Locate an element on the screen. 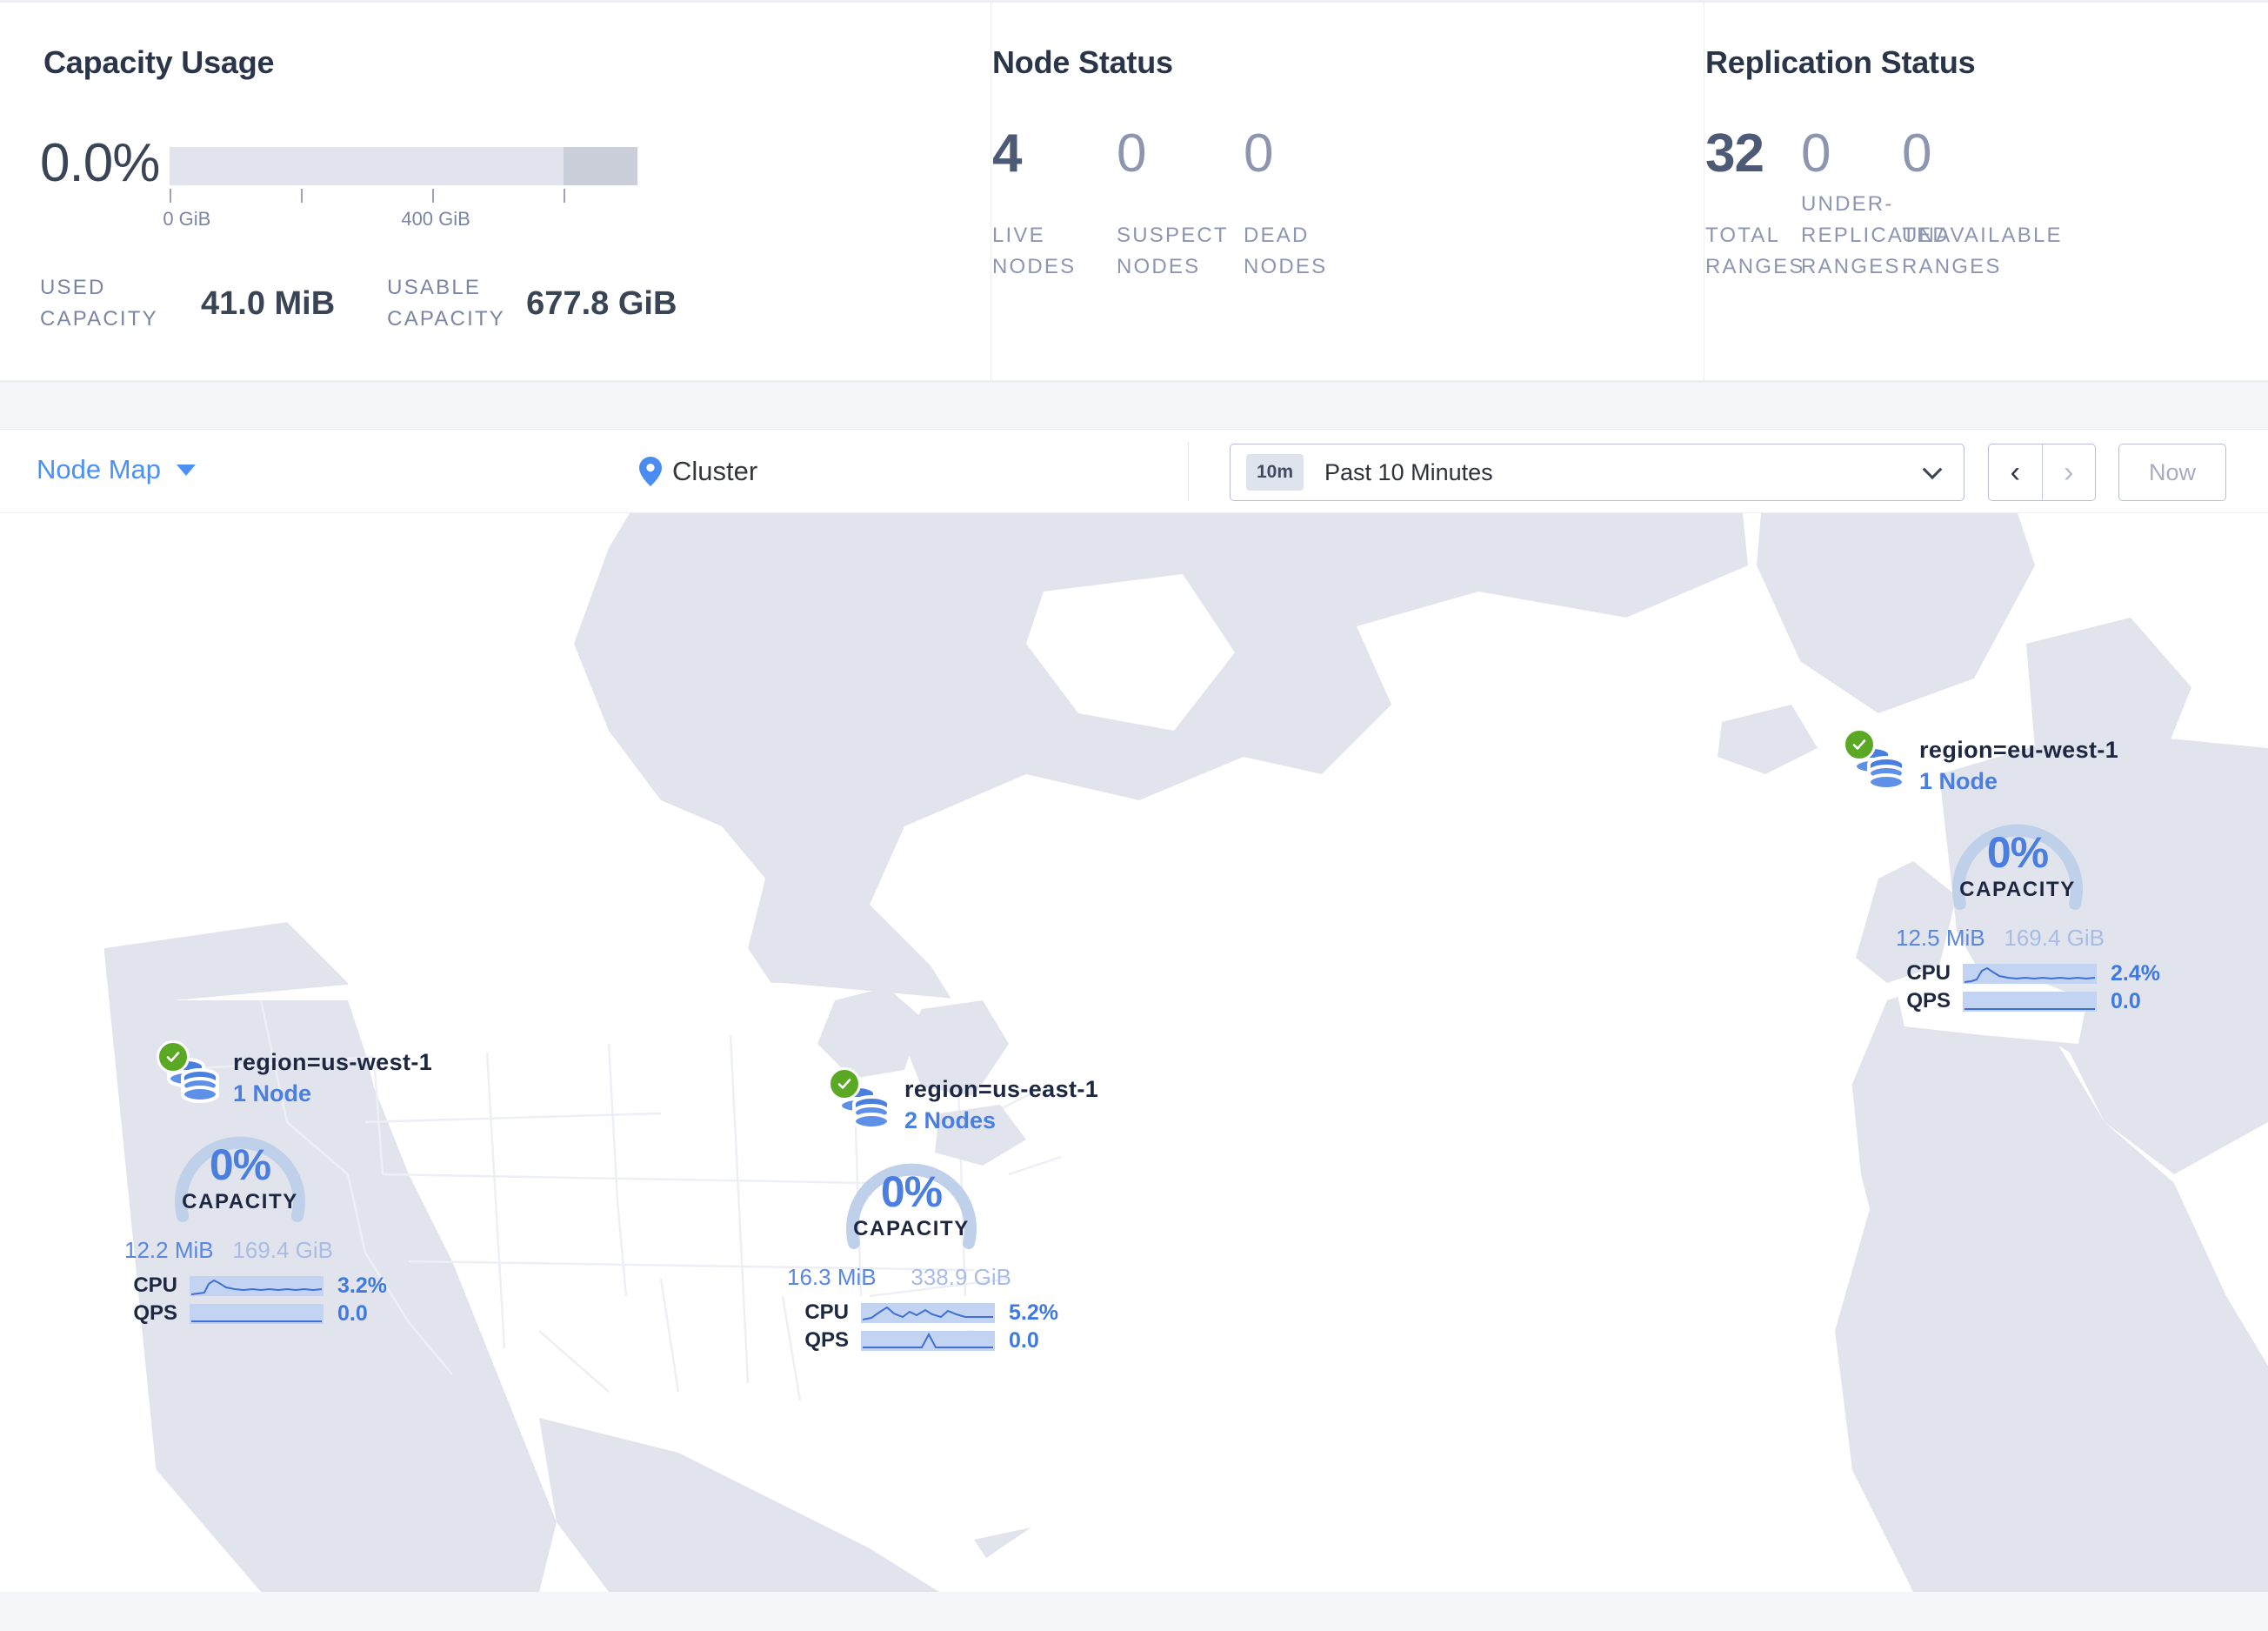 The width and height of the screenshot is (2268, 1631). dead-nodes-metric: 0 DEAD NODES is located at coordinates (1313, 201).